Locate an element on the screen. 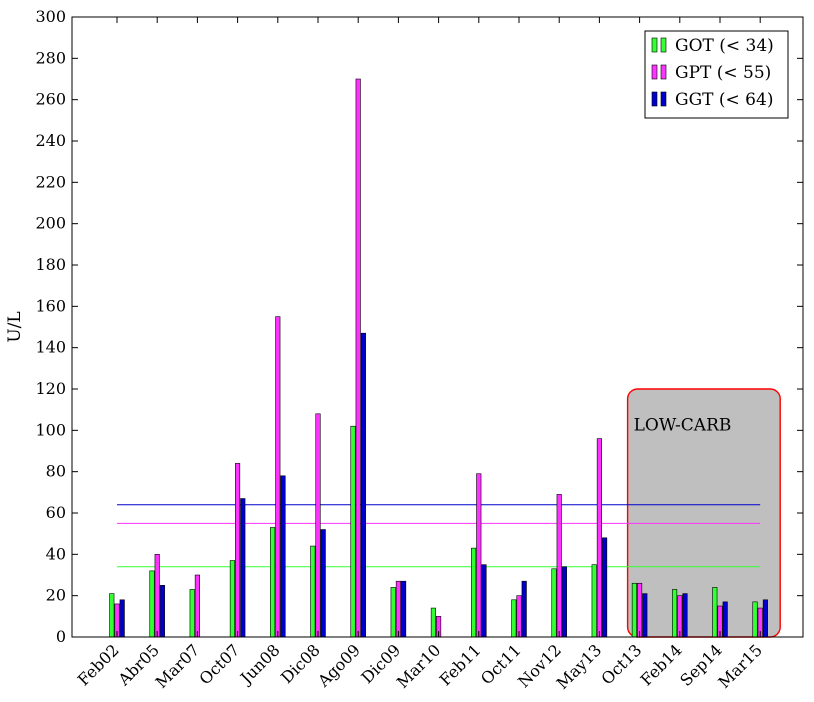  y-tick-label: 100 is located at coordinates (50, 429).